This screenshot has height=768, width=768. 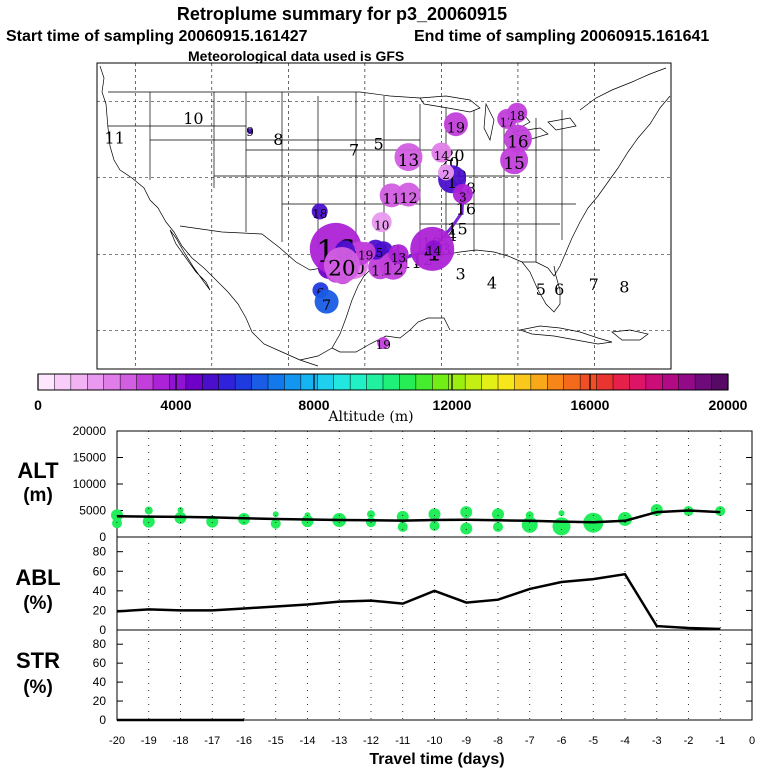 I want to click on ytick-label: 80, so click(x=100, y=552).